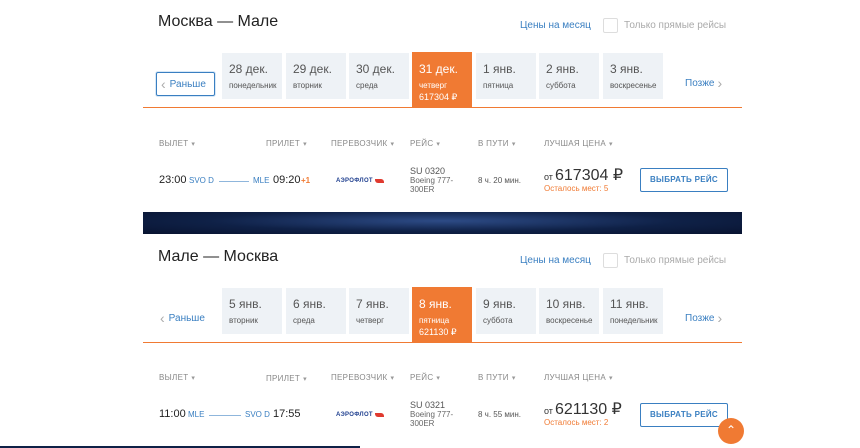 The height and width of the screenshot is (448, 860). Describe the element at coordinates (626, 69) in the screenshot. I see `date-label: 3 янв.` at that location.